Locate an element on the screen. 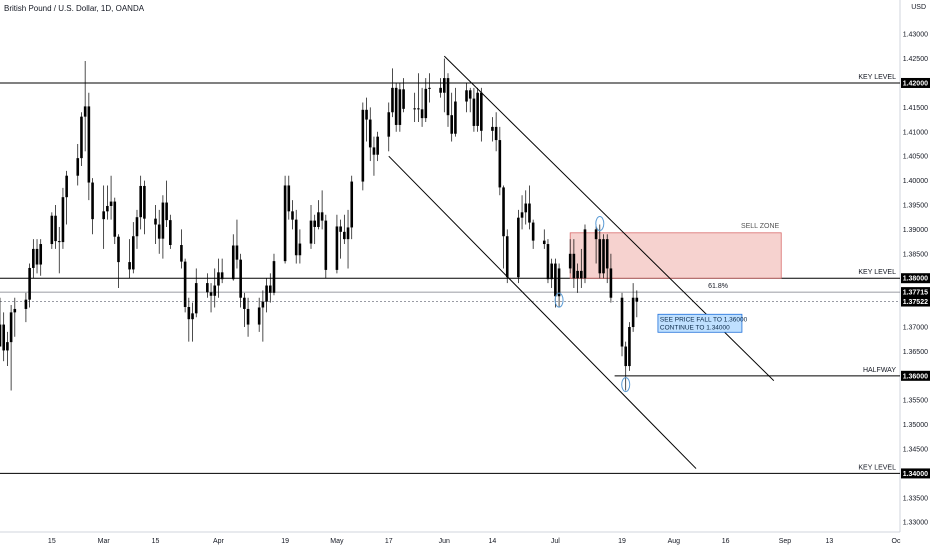 The image size is (932, 550). y-tick-label: 1.43000 is located at coordinates (915, 35).